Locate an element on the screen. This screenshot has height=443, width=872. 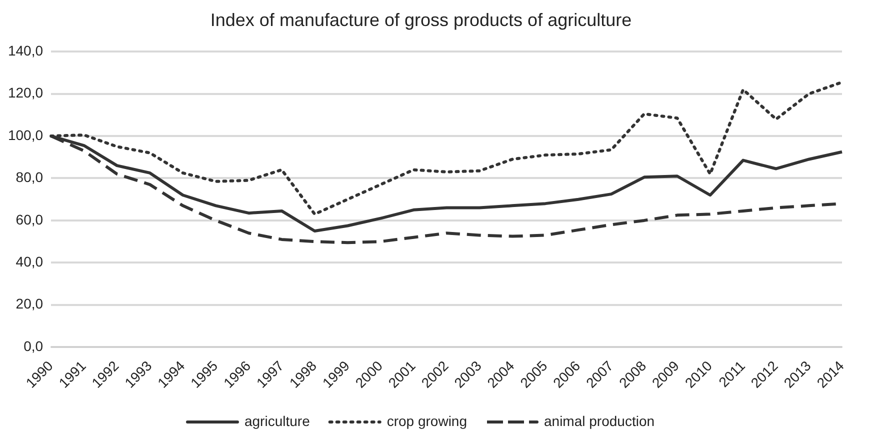
y-tick-label: 0,0 is located at coordinates (34, 346).